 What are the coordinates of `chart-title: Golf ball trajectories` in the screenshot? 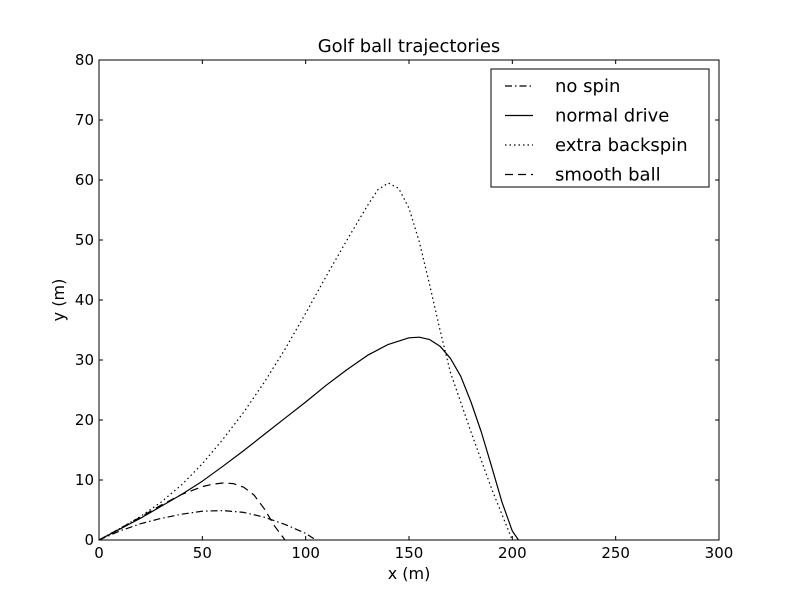 It's located at (409, 46).